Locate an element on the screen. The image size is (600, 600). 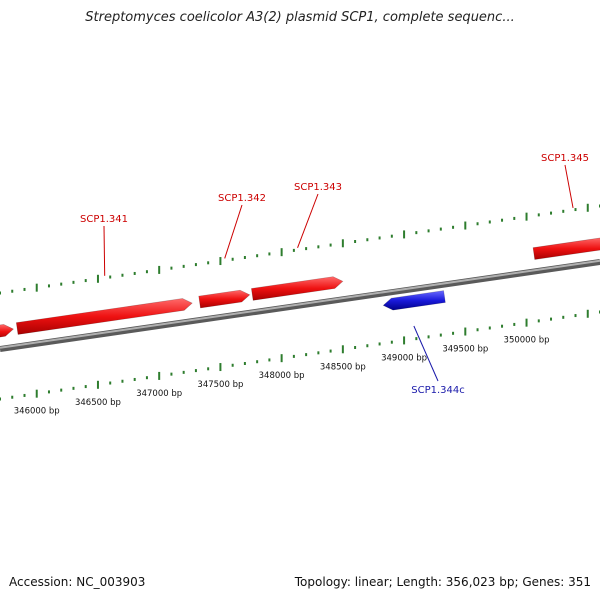
gene-scp1-341-leader-line is located at coordinates (104, 250).